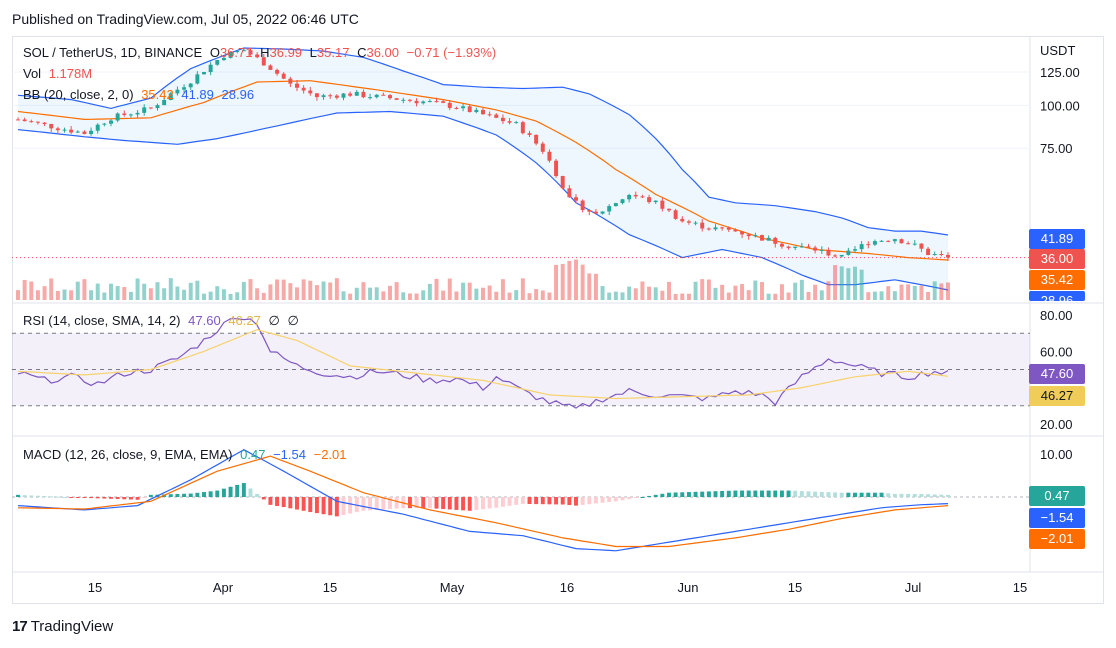 Image resolution: width=1116 pixels, height=648 pixels. I want to click on open-label: O, so click(214, 52).